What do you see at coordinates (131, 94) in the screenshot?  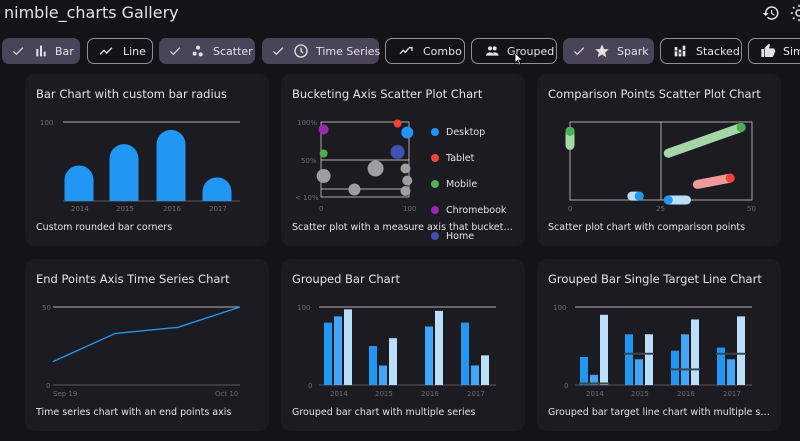 I see `card-title: Bar Chart with custom bar radius` at bounding box center [131, 94].